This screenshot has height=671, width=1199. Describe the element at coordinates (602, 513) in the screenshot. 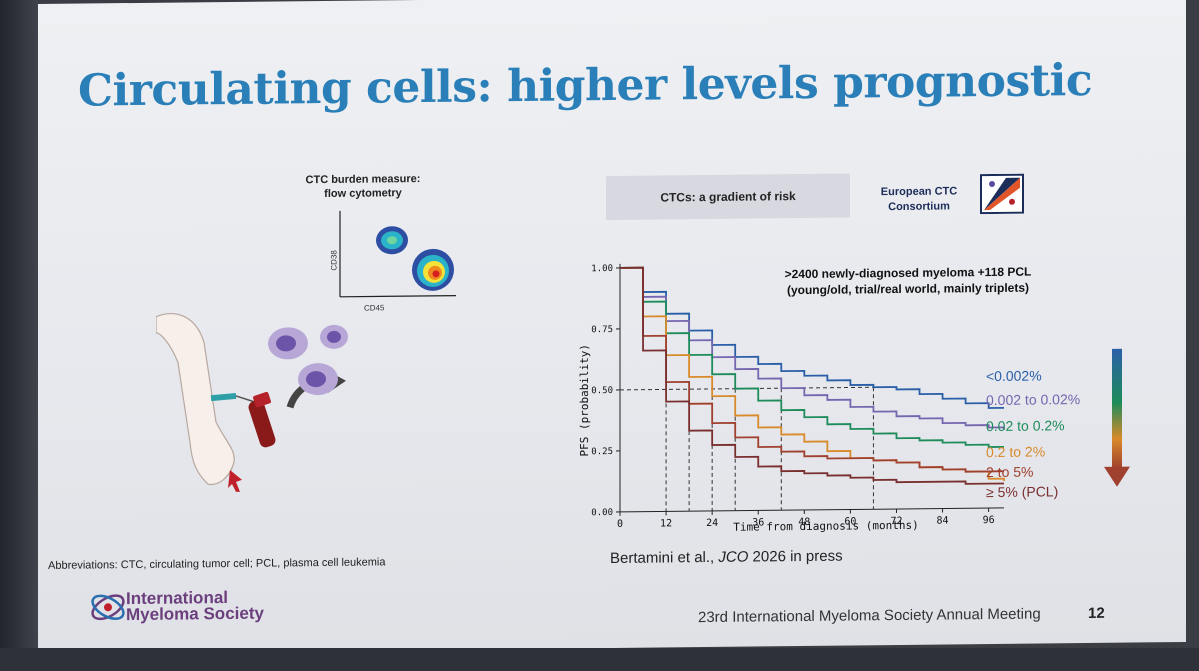

I see `y-tick-label: 0.00` at that location.